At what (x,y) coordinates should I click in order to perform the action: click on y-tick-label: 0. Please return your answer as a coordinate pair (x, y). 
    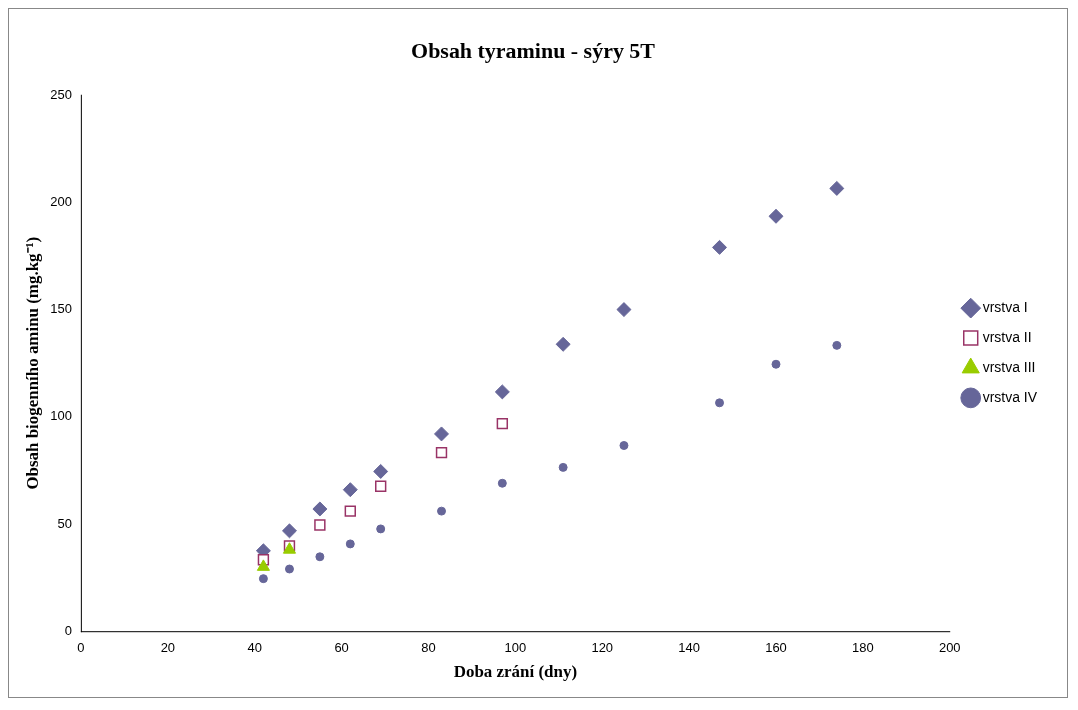
    Looking at the image, I should click on (68, 630).